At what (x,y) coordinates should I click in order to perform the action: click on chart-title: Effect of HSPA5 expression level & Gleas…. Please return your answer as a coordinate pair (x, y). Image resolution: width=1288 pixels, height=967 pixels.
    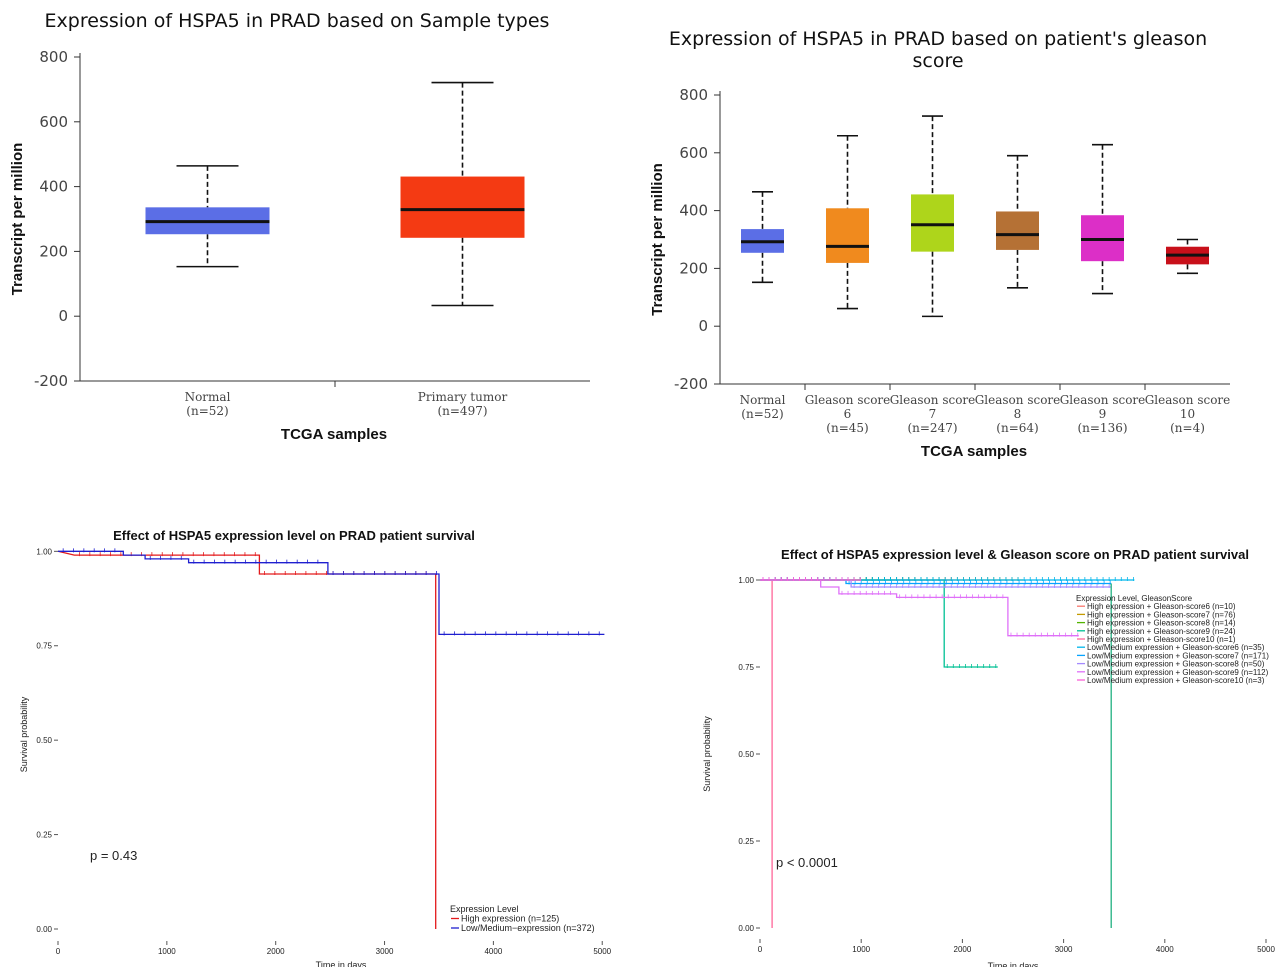
    Looking at the image, I should click on (1015, 554).